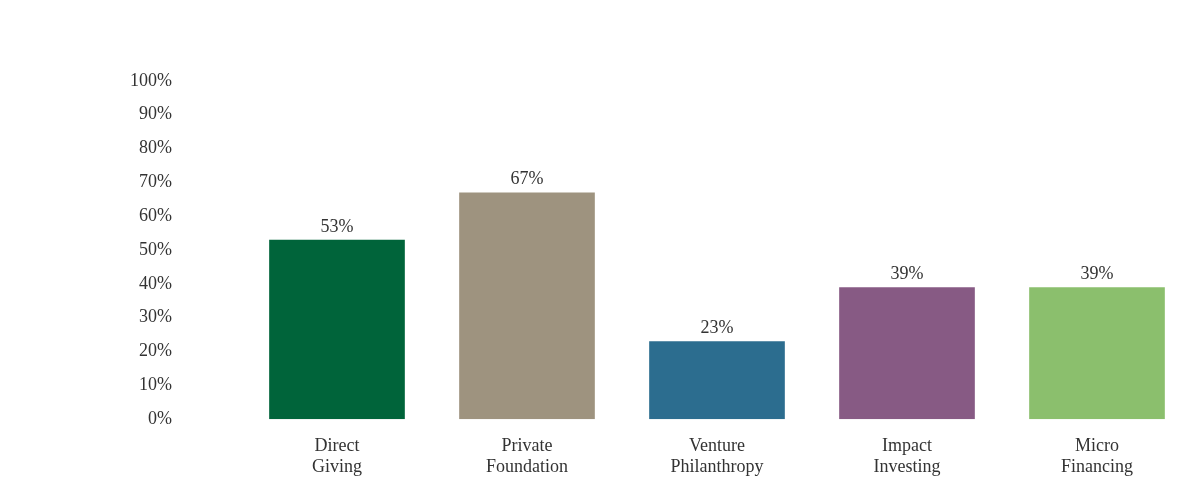 The height and width of the screenshot is (500, 1192). What do you see at coordinates (155, 181) in the screenshot?
I see `y-tick-label: 70%` at bounding box center [155, 181].